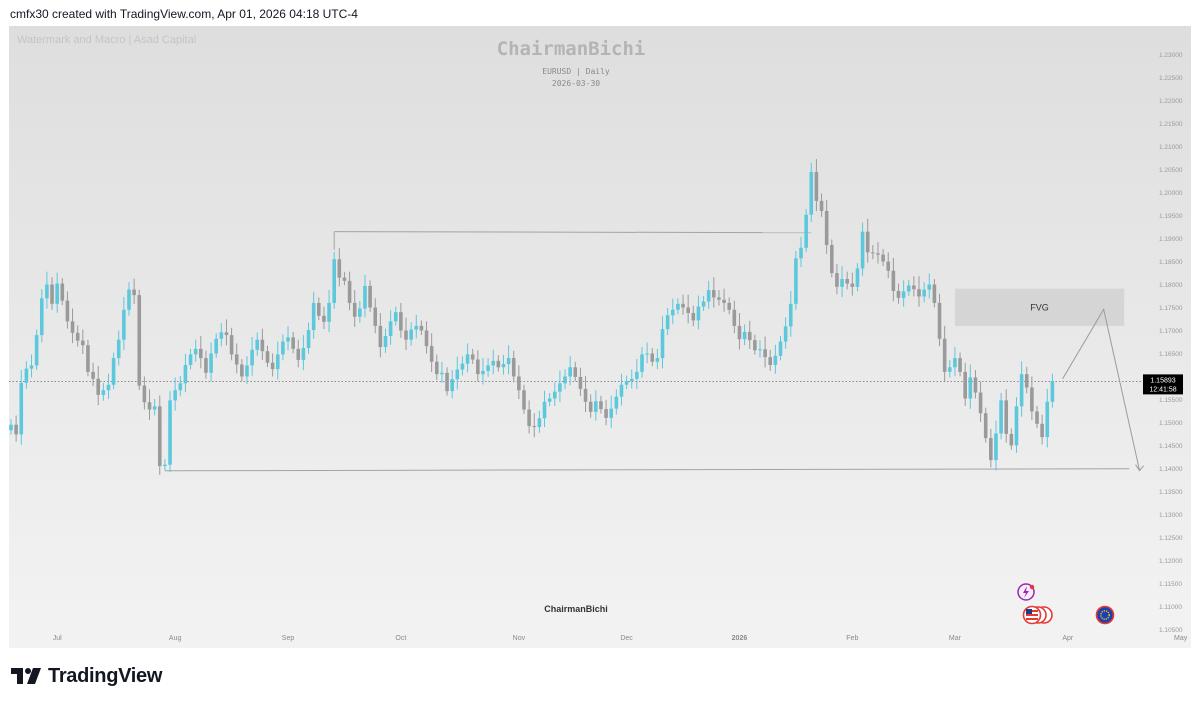 The image size is (1200, 703). What do you see at coordinates (573, 232) in the screenshot?
I see `resistance-line` at bounding box center [573, 232].